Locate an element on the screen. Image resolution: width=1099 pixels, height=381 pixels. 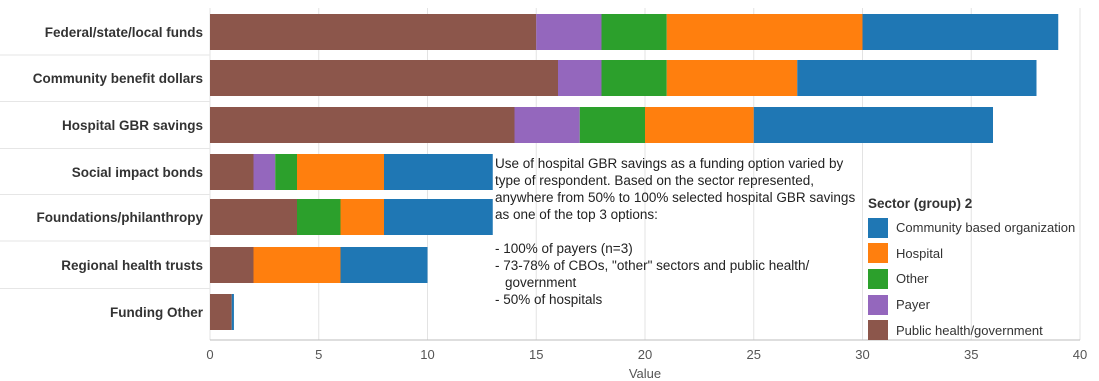
x-axis-title: Value is located at coordinates (645, 373).